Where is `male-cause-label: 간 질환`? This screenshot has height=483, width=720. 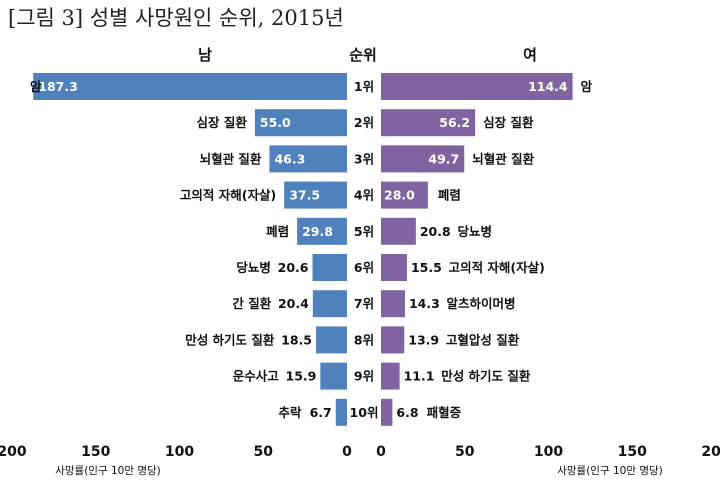
male-cause-label: 간 질환 is located at coordinates (251, 303).